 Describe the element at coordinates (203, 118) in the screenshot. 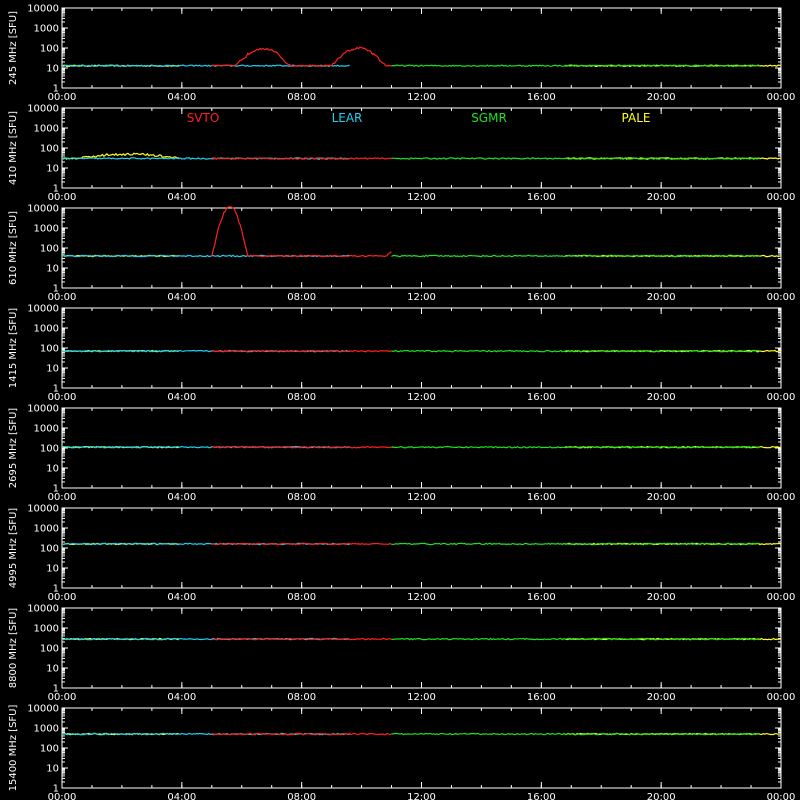

I see `legend-entry-svto: SVTO` at that location.